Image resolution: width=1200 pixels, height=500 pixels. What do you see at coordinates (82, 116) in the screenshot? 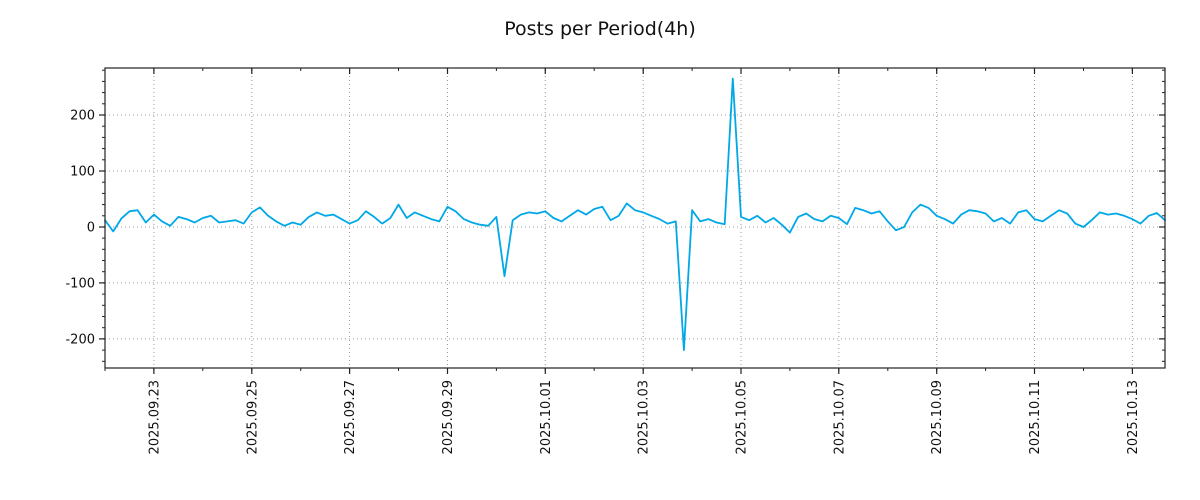
I see `y-tick-label: 200` at bounding box center [82, 116].